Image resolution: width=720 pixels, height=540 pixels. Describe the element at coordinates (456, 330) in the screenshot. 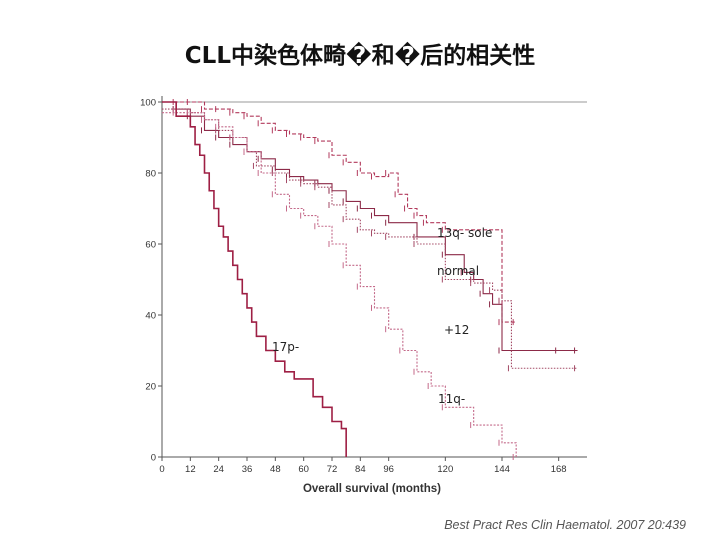

I see `curve-label: +12` at that location.